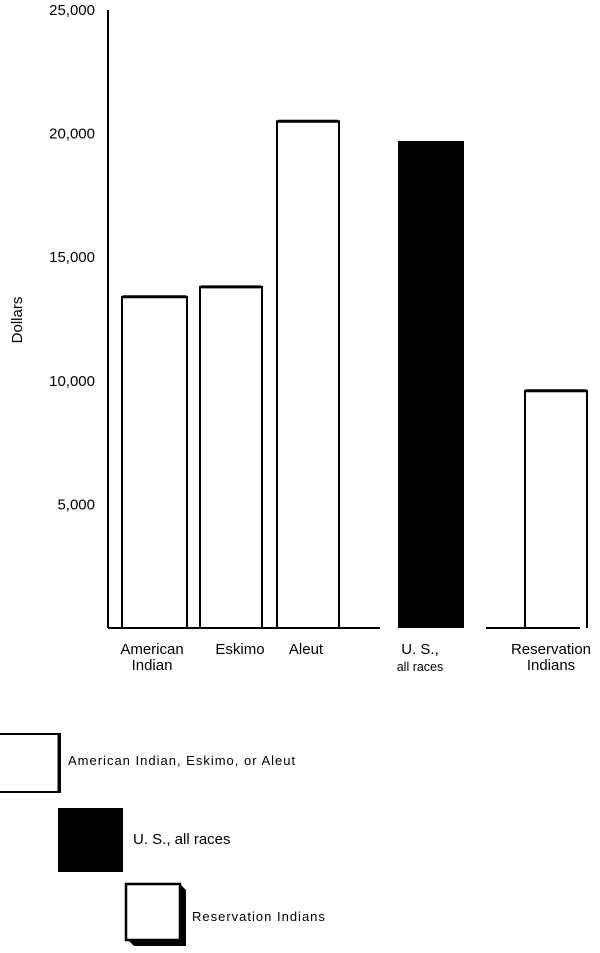 The height and width of the screenshot is (953, 600). I want to click on y-tick-label: 10,000, so click(72, 381).